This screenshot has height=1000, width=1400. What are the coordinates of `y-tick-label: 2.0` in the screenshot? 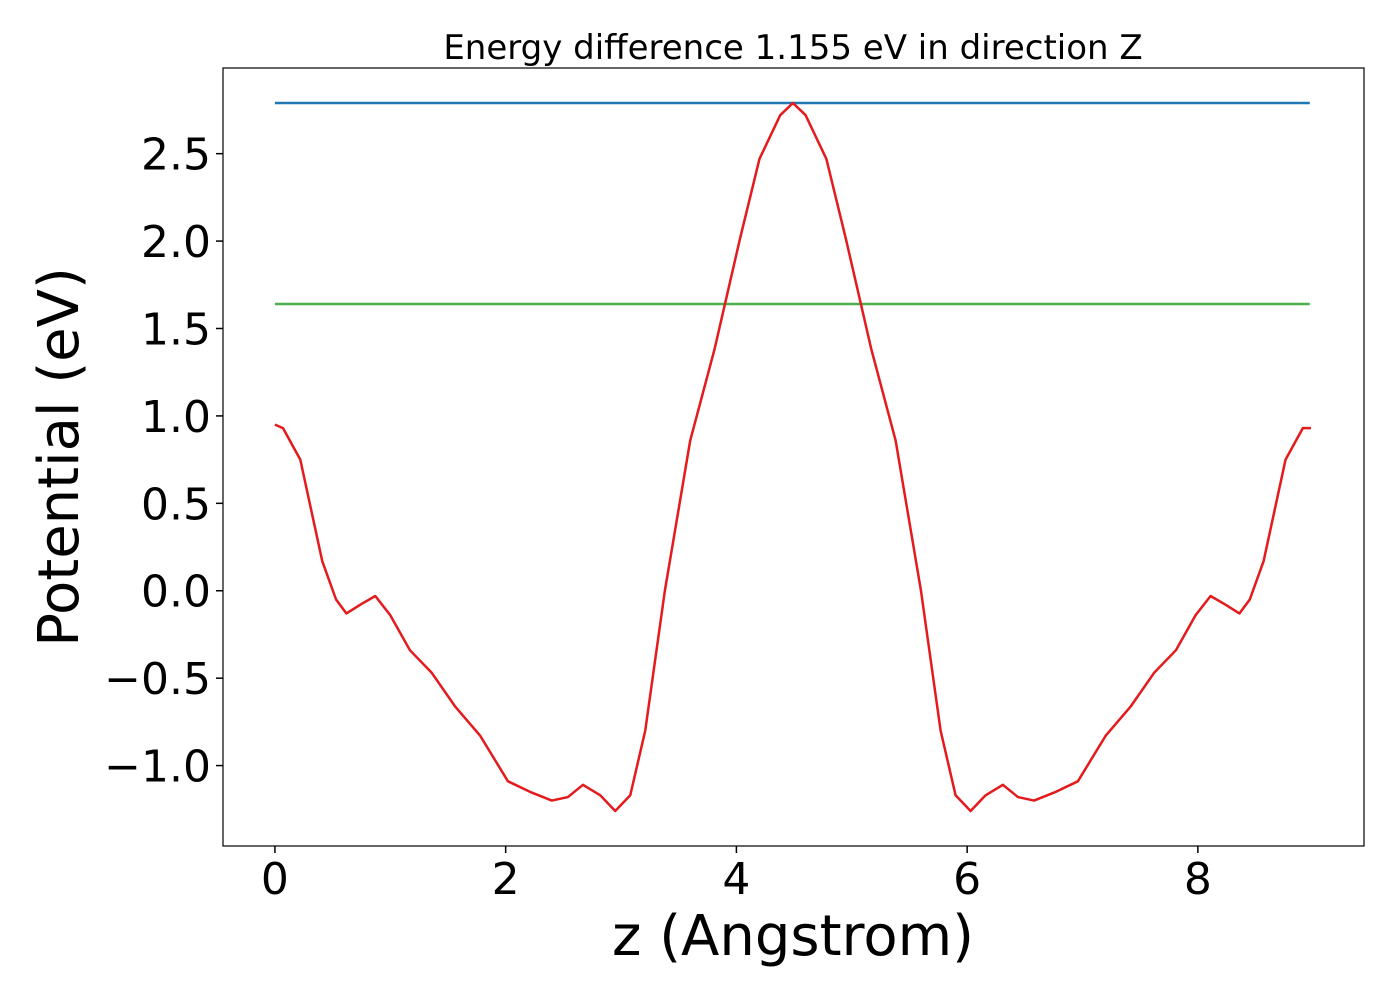 It's located at (176, 242).